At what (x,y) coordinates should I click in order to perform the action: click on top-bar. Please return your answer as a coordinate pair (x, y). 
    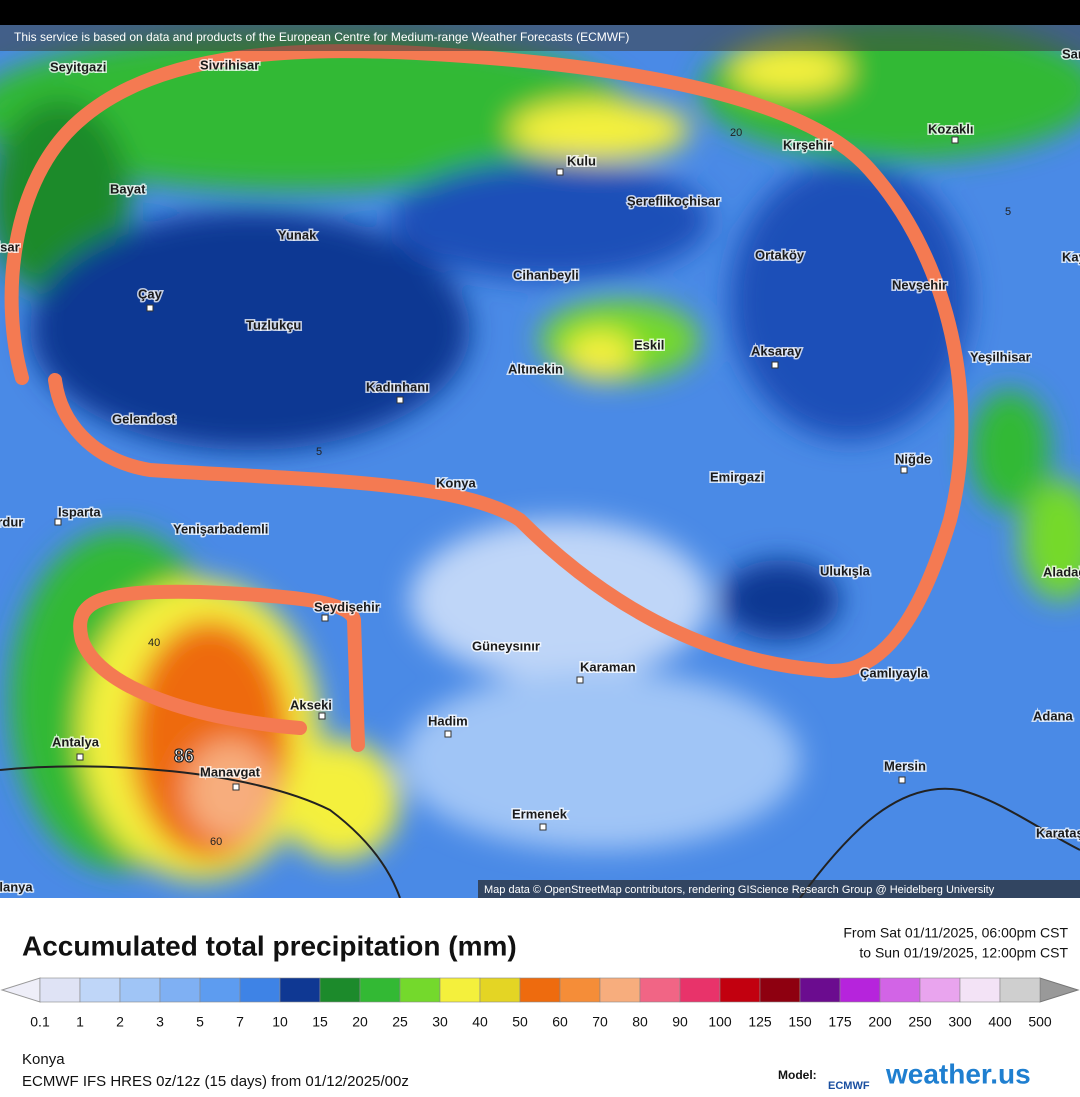
    Looking at the image, I should click on (540, 12).